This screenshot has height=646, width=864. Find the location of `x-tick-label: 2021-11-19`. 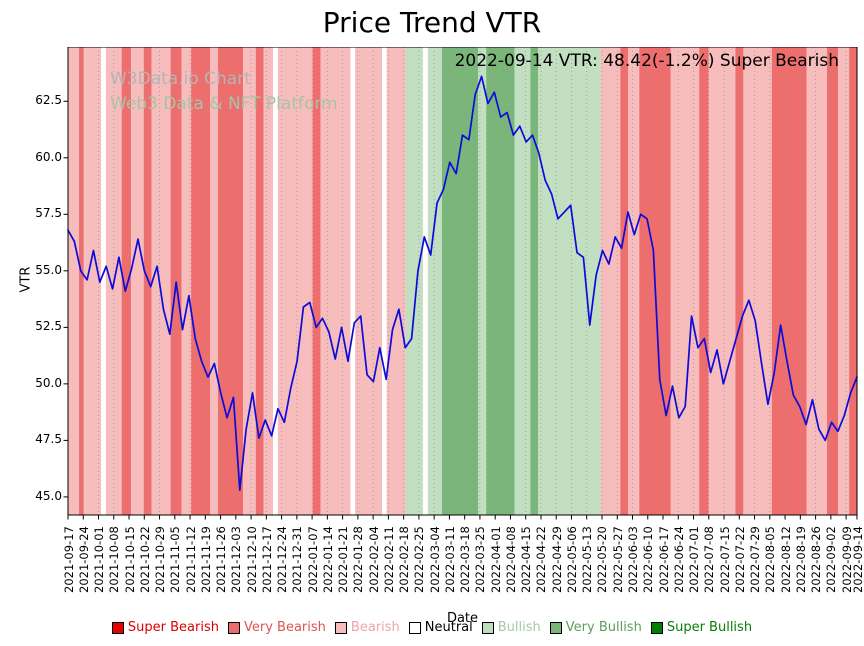

x-tick-label: 2021-11-19 is located at coordinates (205, 559).